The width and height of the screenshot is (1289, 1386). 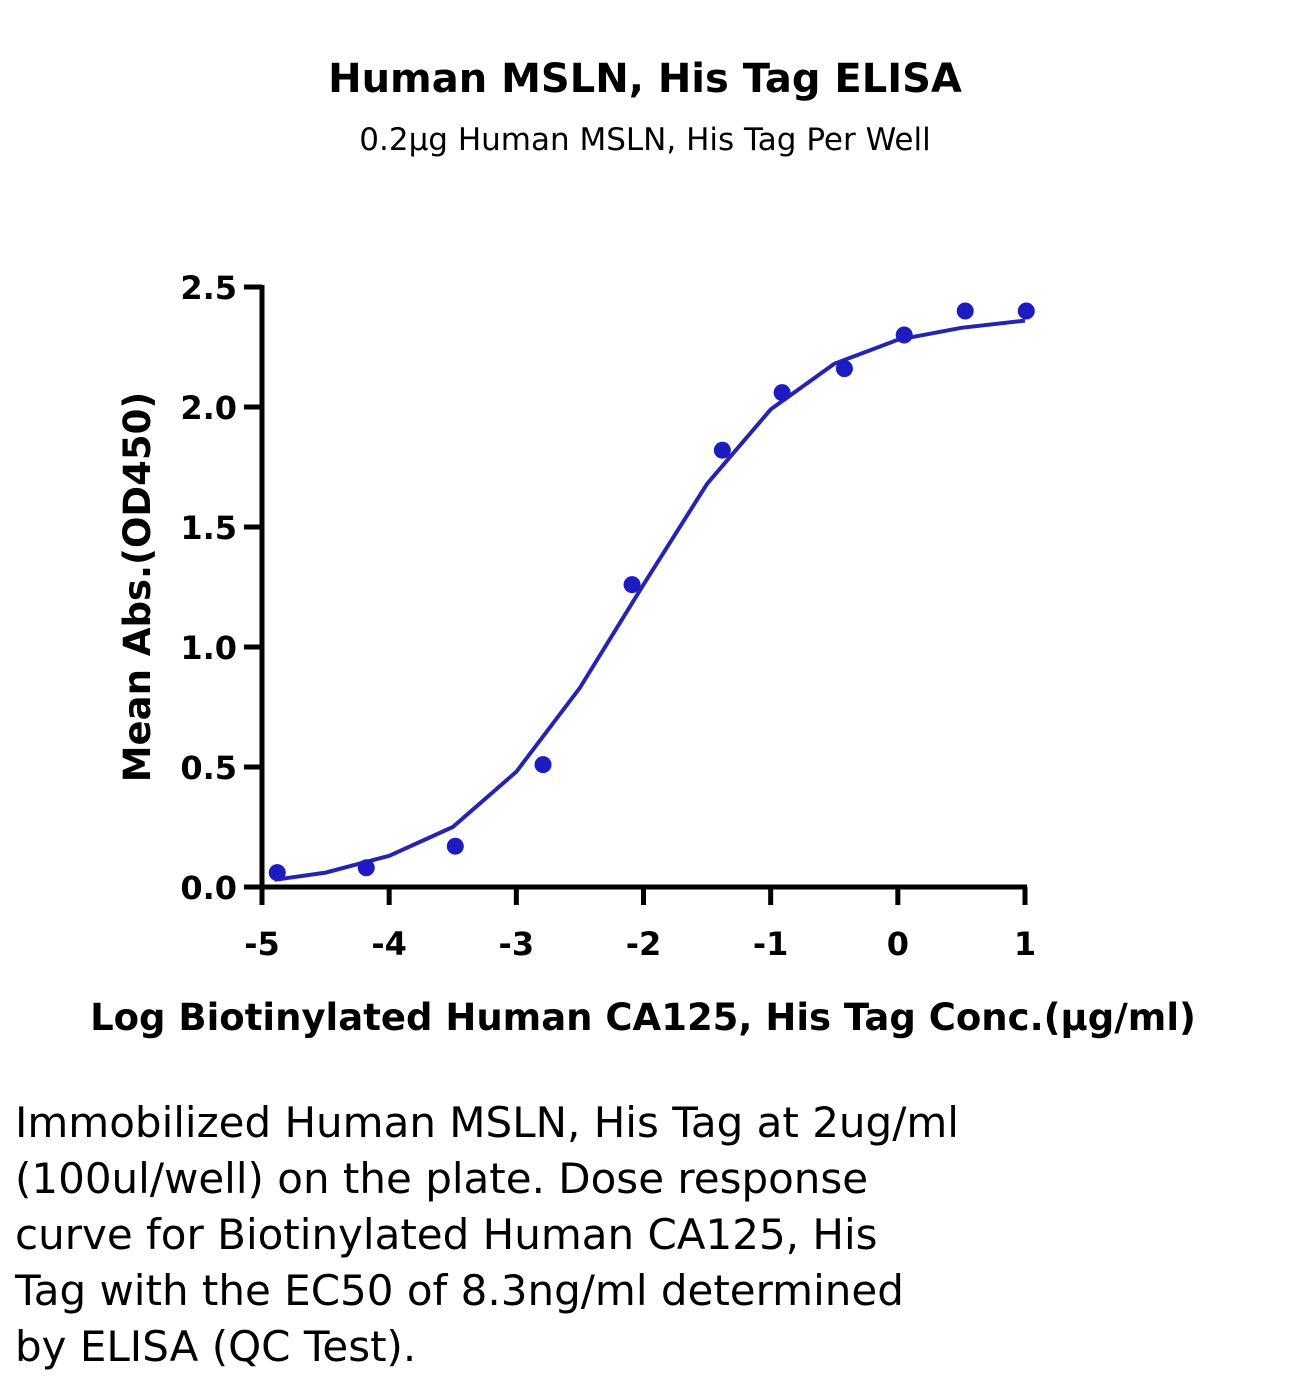 I want to click on x-tick-label: -1, so click(x=771, y=944).